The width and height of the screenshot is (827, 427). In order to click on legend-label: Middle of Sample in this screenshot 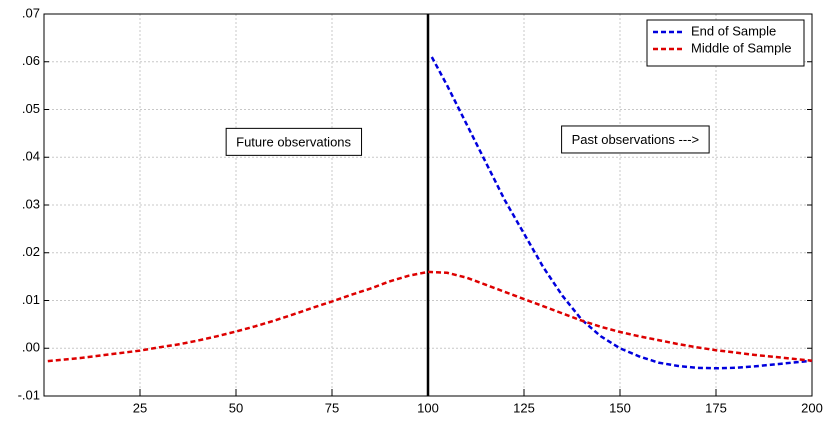, I will do `click(741, 47)`.